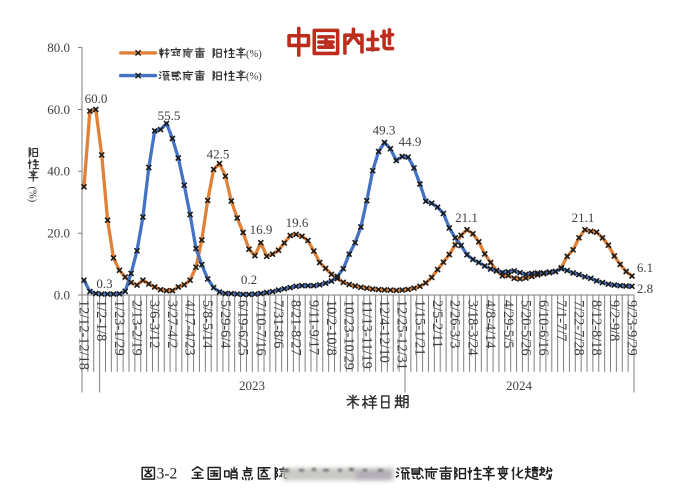 This screenshot has width=673, height=500. What do you see at coordinates (525, 328) in the screenshot?
I see `svg-text: 5/20-5/26` at bounding box center [525, 328].